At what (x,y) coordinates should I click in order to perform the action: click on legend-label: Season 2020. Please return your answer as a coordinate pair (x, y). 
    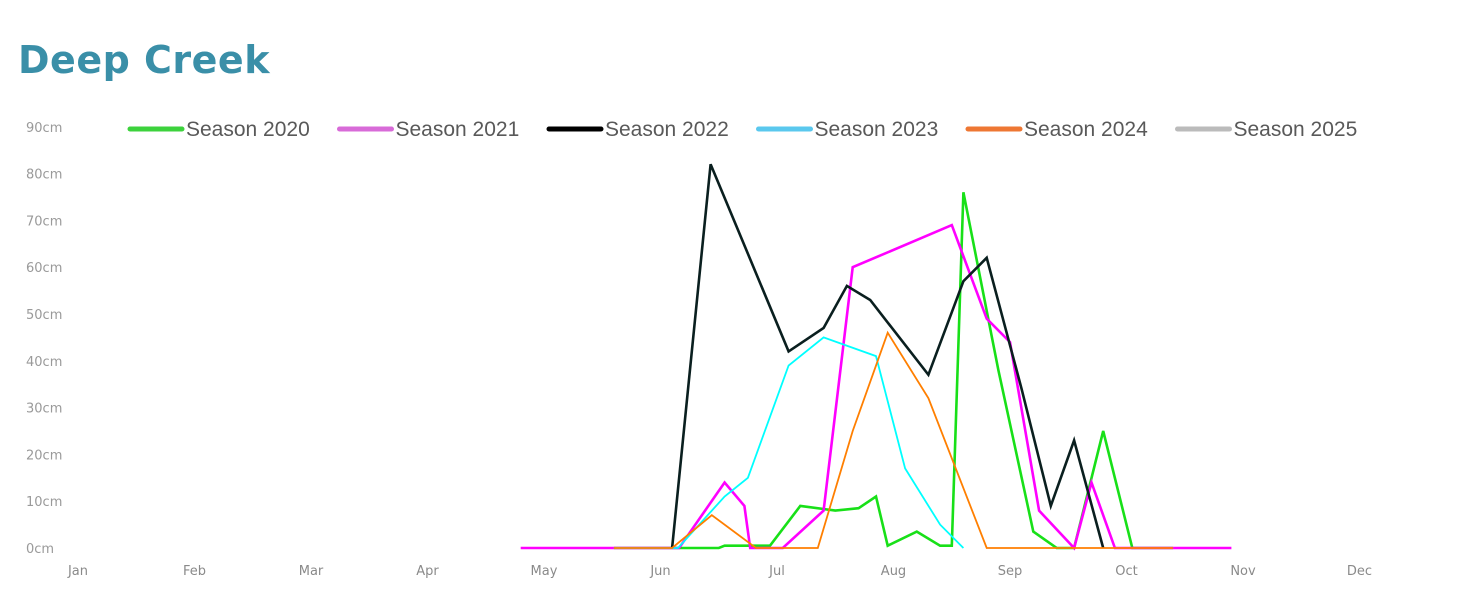
    Looking at the image, I should click on (248, 129).